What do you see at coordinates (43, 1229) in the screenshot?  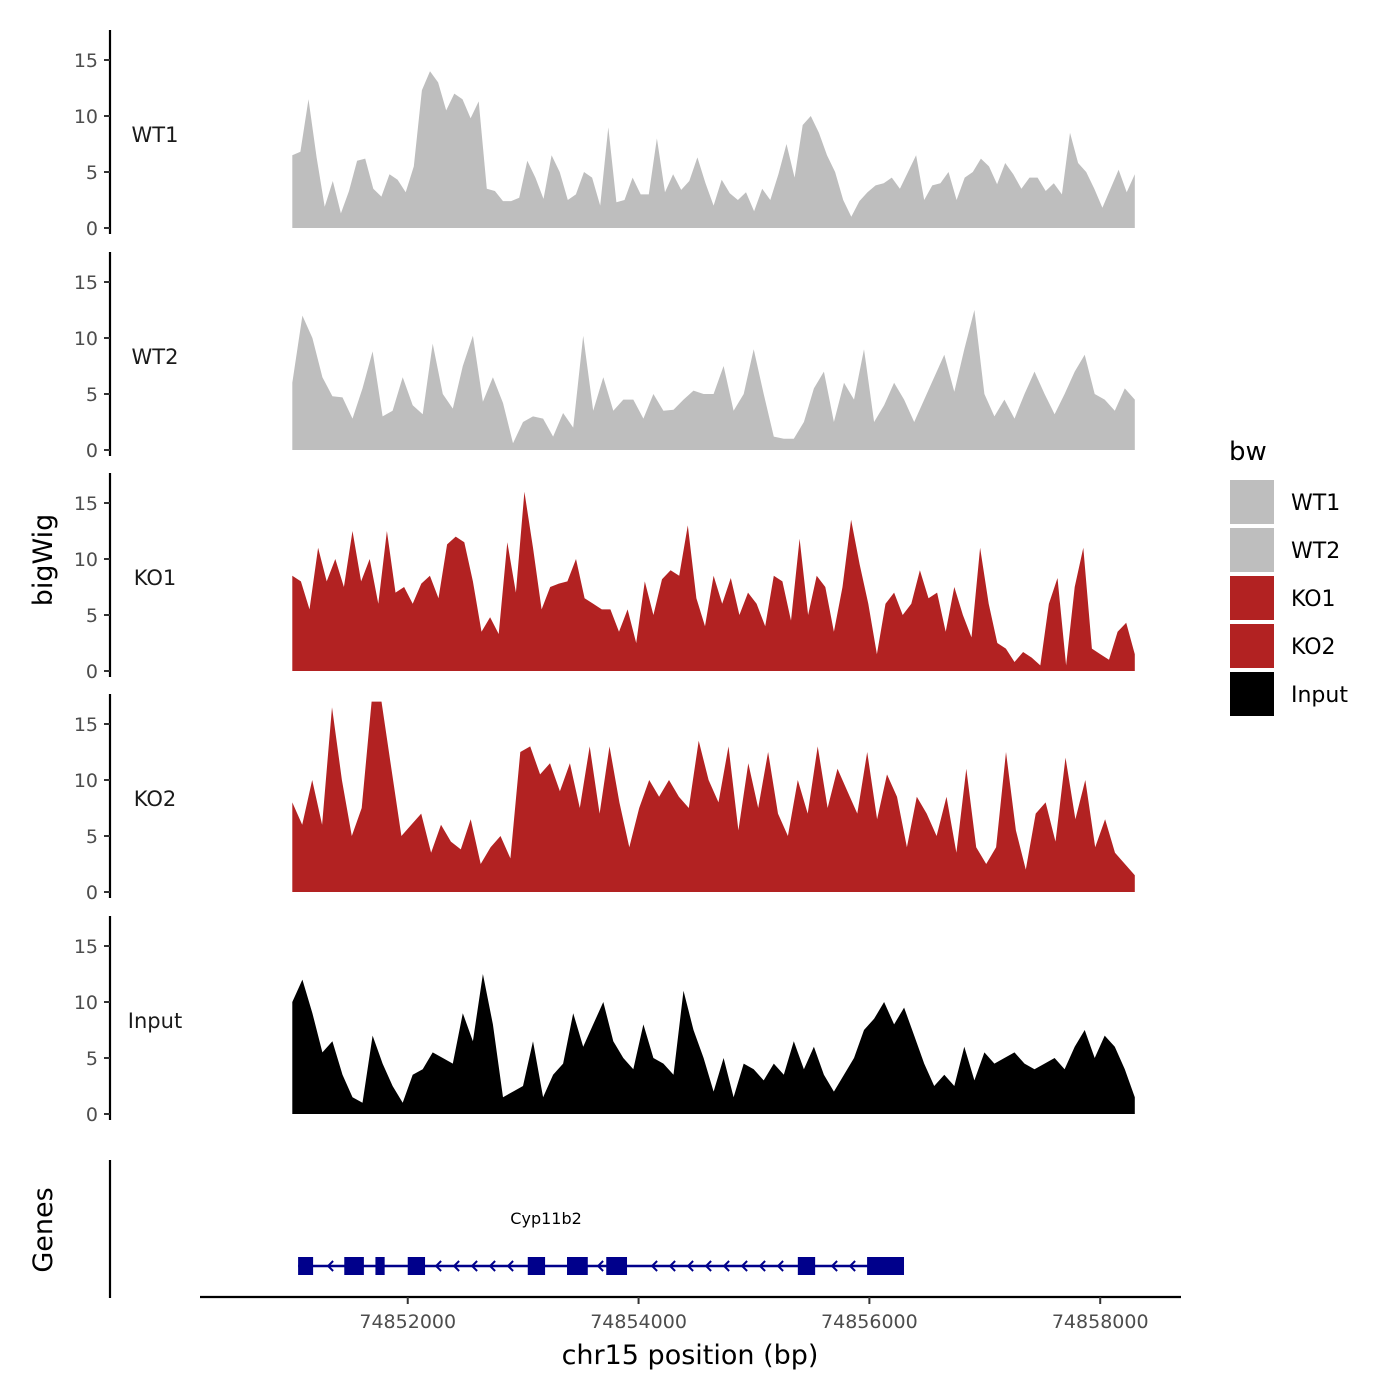 I see `genes-axis-title: Genes` at bounding box center [43, 1229].